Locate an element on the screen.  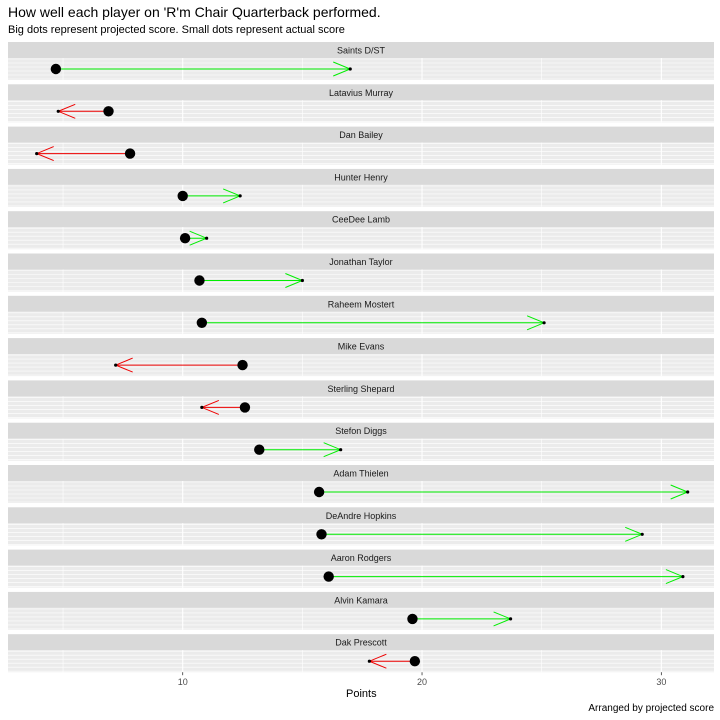
facet-label: Sterling Shepard is located at coordinates (360, 389).